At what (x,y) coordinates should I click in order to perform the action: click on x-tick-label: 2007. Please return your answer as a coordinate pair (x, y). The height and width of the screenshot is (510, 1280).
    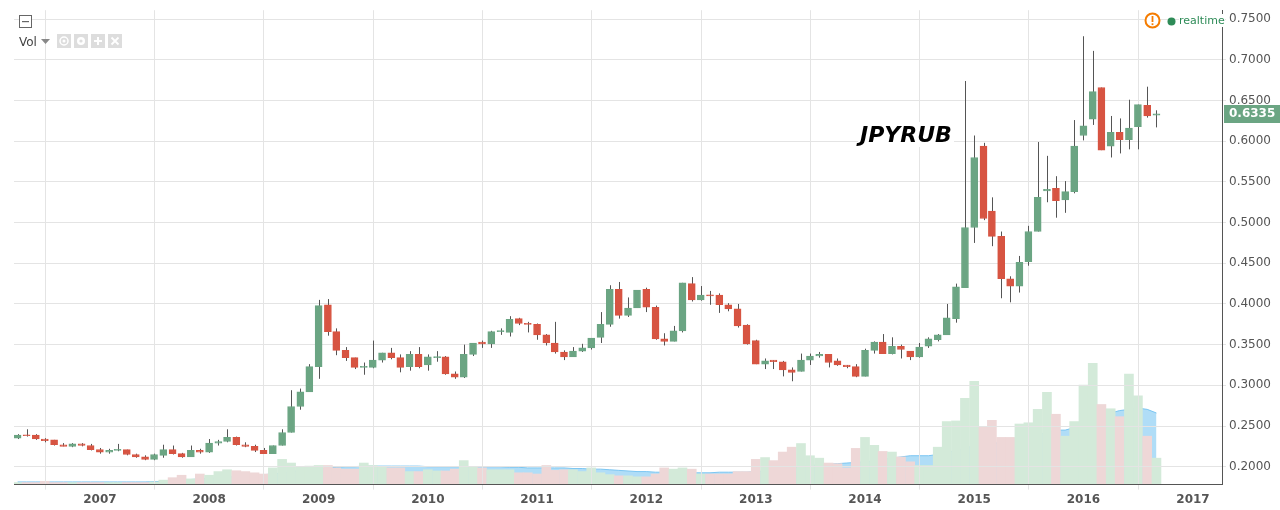
    Looking at the image, I should click on (100, 498).